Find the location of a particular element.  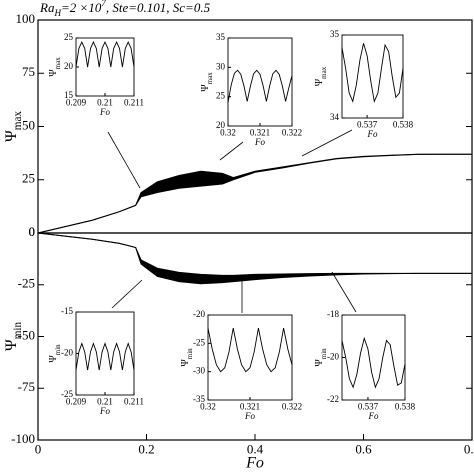

y-tick-label: 20 is located at coordinates (221, 125).